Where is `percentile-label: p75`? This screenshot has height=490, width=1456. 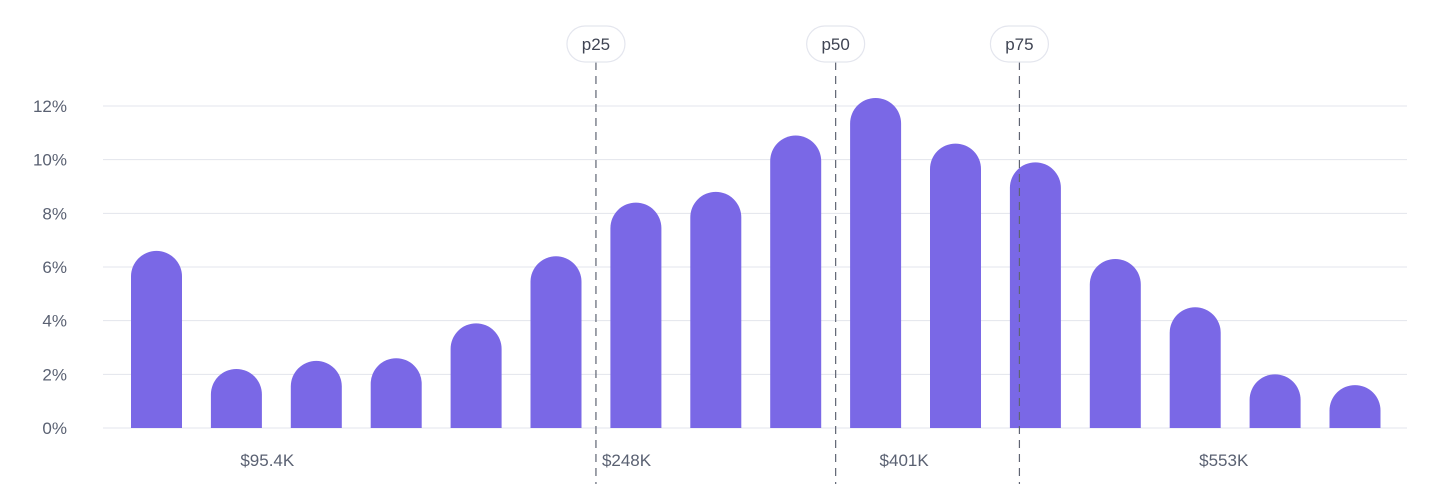 percentile-label: p75 is located at coordinates (1019, 44).